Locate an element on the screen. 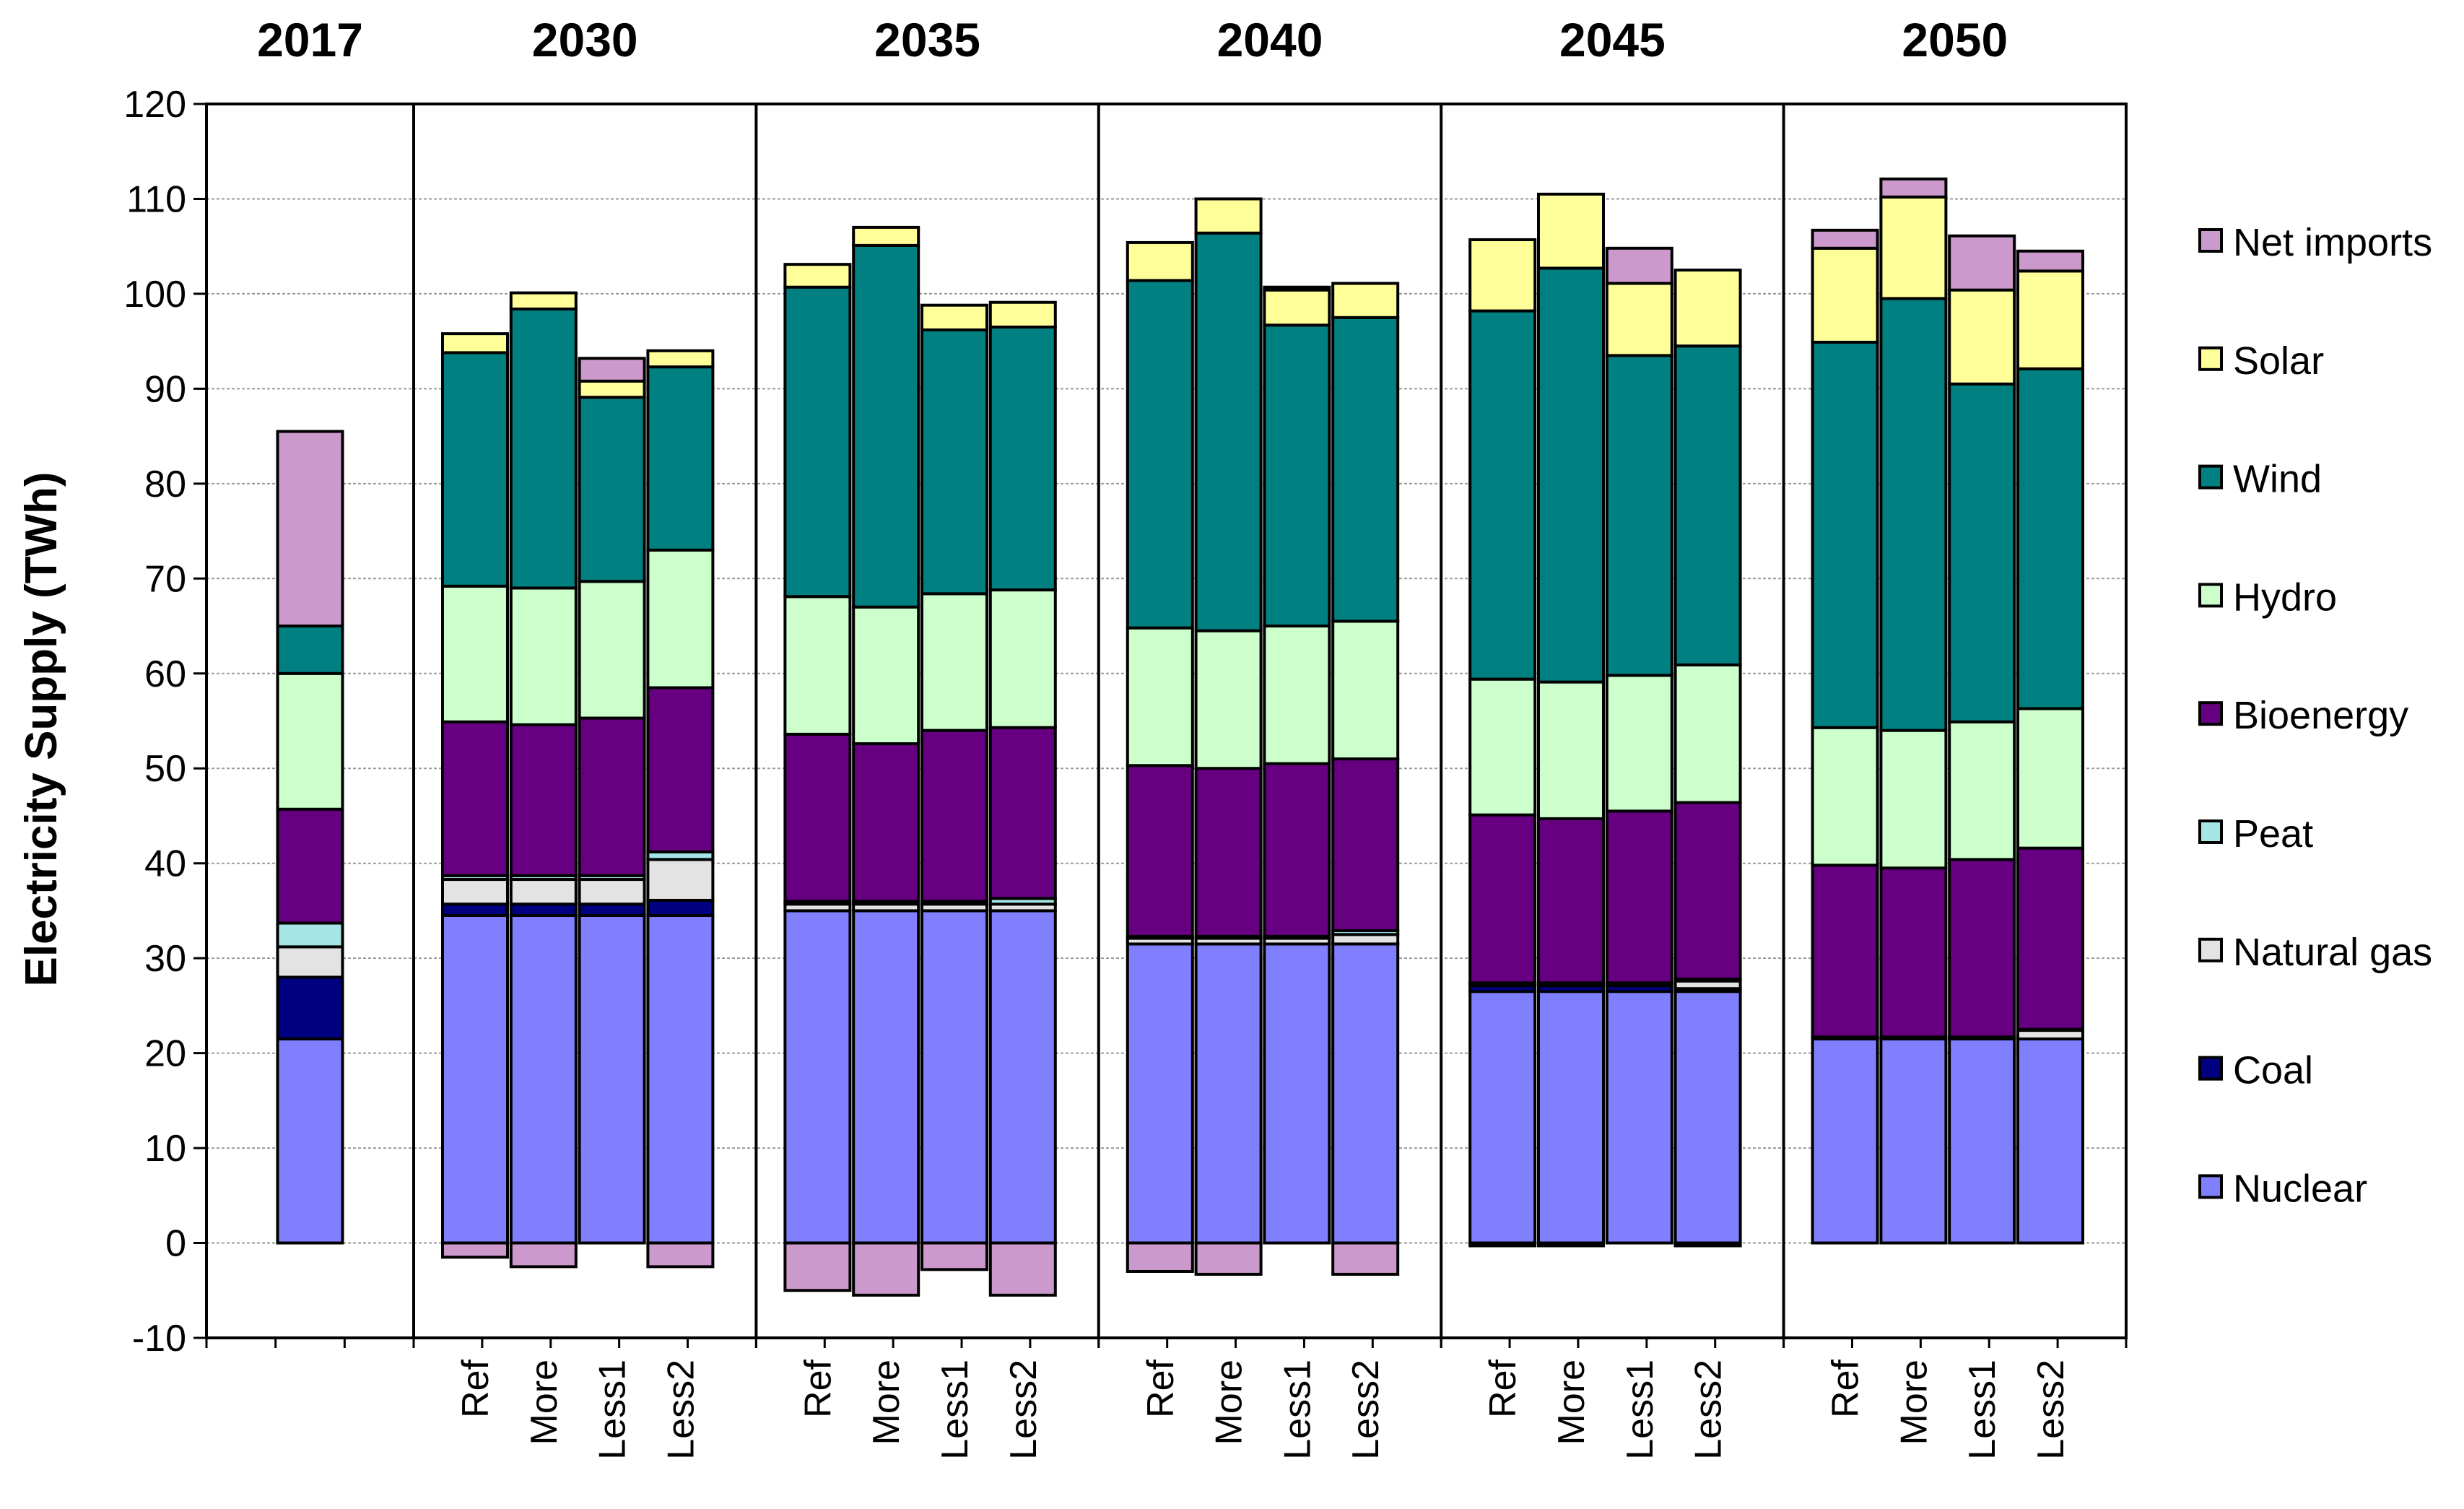 The height and width of the screenshot is (1509, 2464). bar-segment-2035-More-hydro is located at coordinates (886, 675).